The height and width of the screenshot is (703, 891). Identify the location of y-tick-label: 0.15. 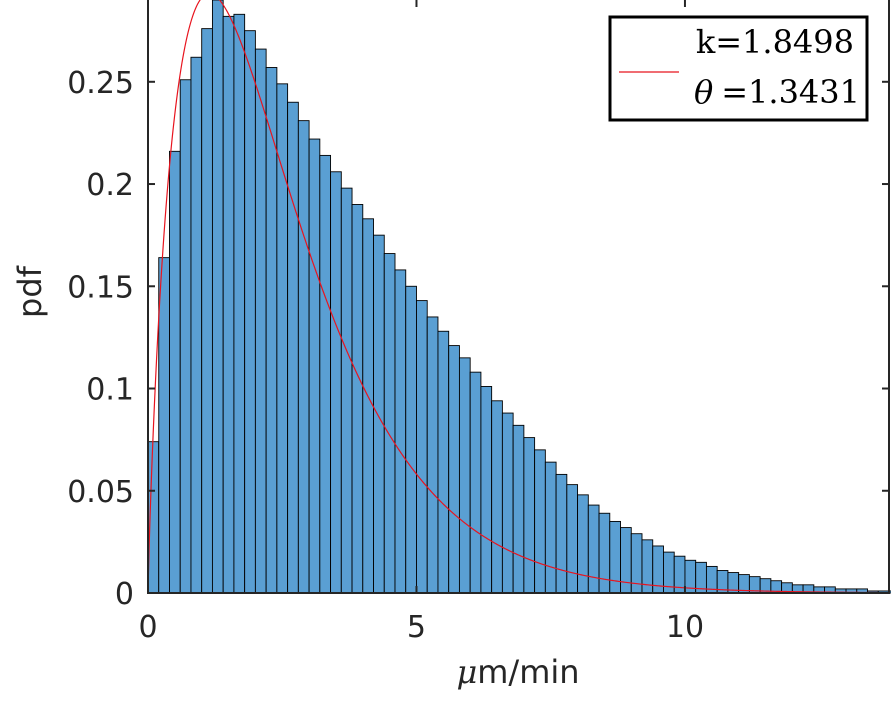
(100, 287).